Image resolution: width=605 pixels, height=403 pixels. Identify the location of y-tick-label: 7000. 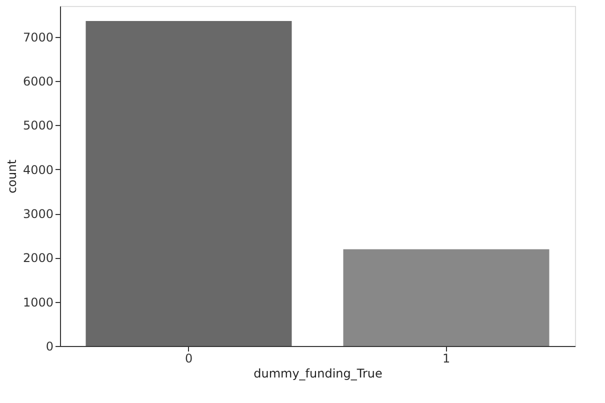
(38, 37).